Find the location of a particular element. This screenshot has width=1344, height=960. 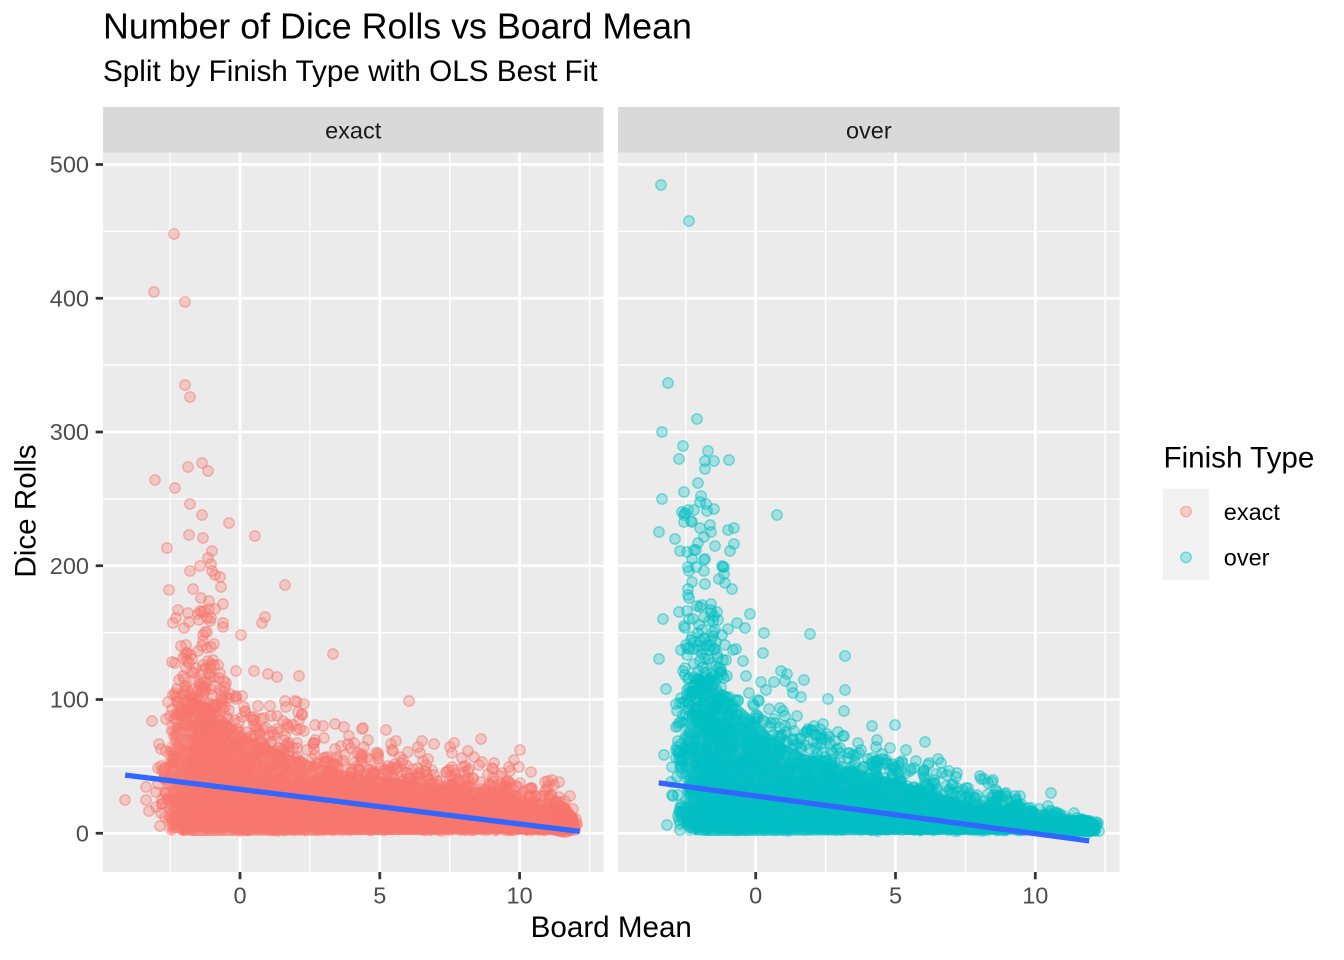

svg-text: Dice Rolls is located at coordinates (26, 510).